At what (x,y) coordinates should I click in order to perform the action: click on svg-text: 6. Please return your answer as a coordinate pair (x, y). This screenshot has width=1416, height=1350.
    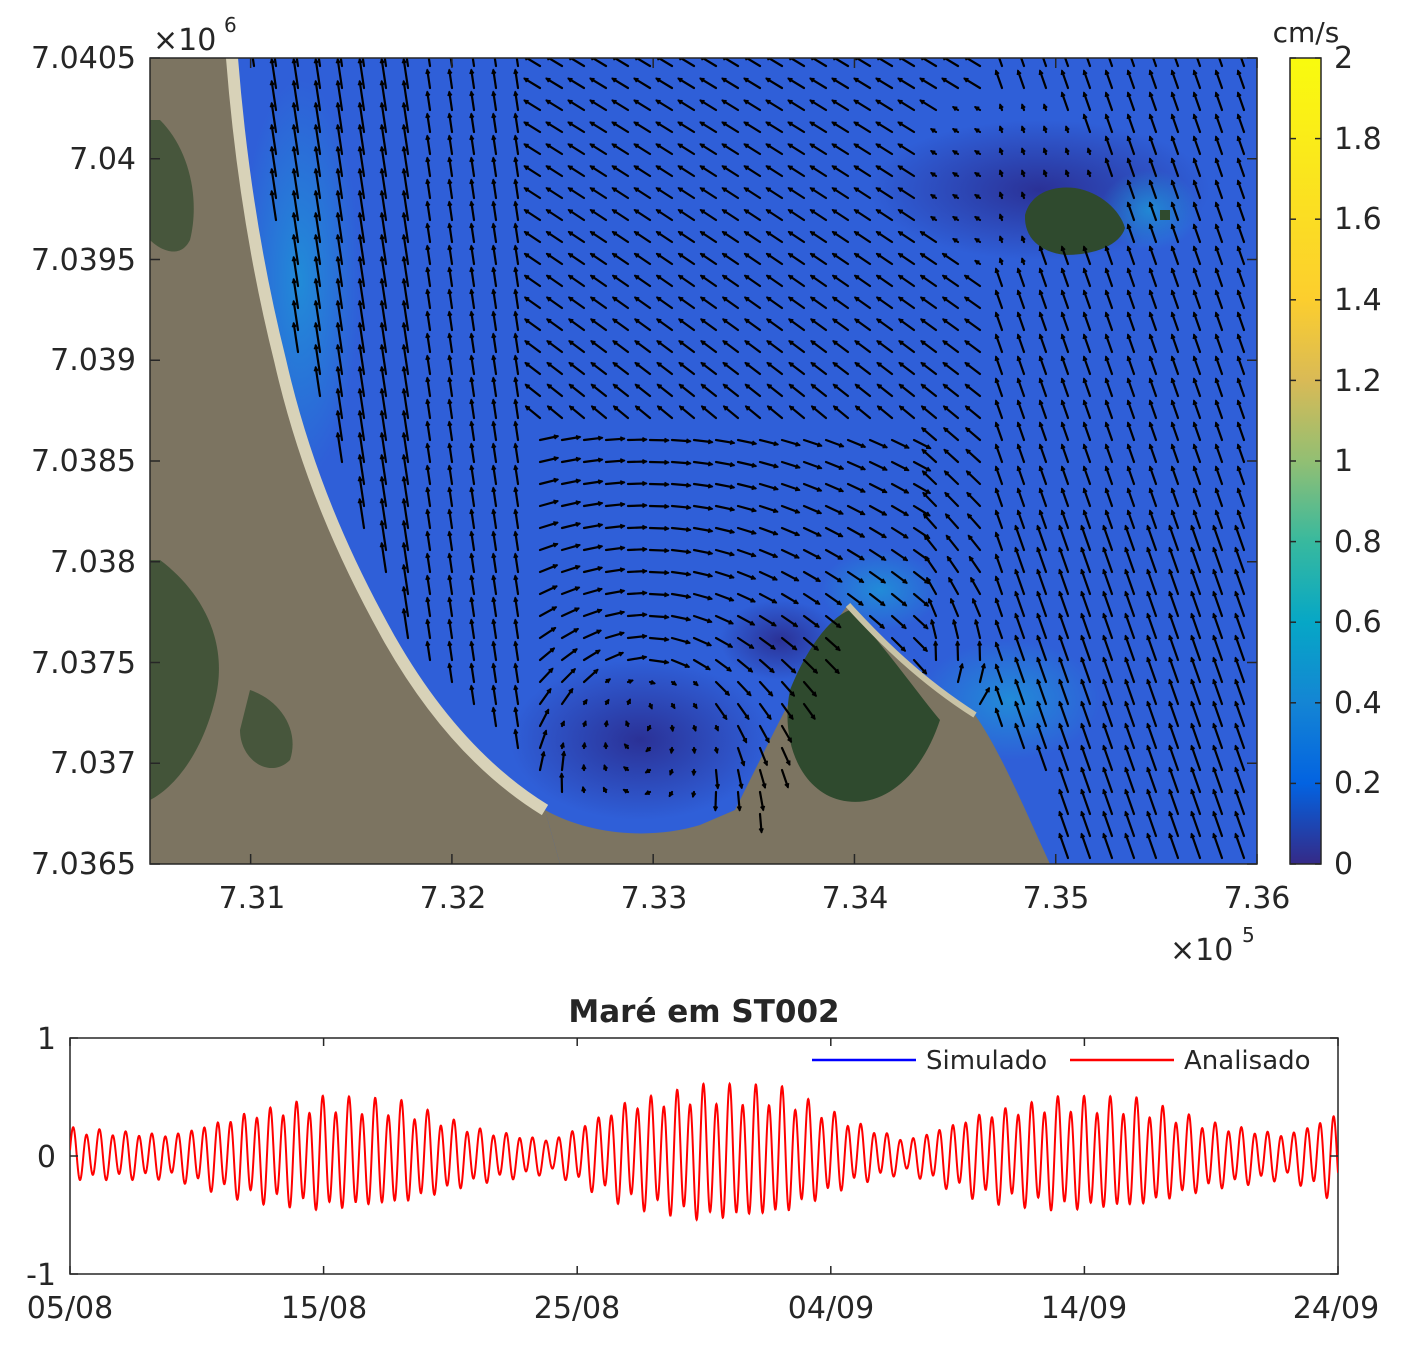
    Looking at the image, I should click on (230, 25).